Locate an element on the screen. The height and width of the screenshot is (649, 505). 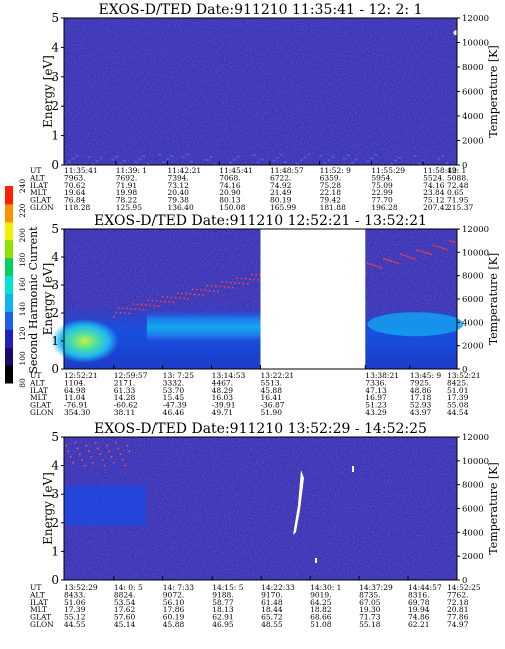
table-cell: 14: 7:33 is located at coordinates (179, 587).